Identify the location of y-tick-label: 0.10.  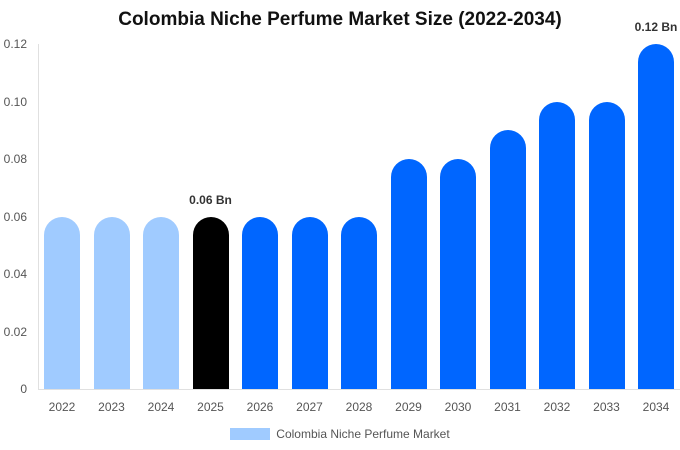
(15, 101).